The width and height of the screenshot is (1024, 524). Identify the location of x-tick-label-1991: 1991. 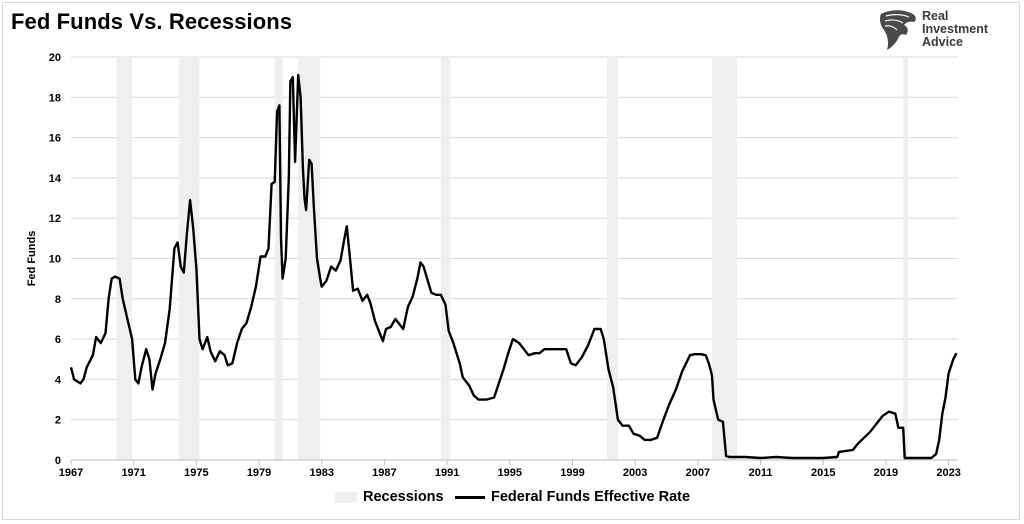
(447, 473).